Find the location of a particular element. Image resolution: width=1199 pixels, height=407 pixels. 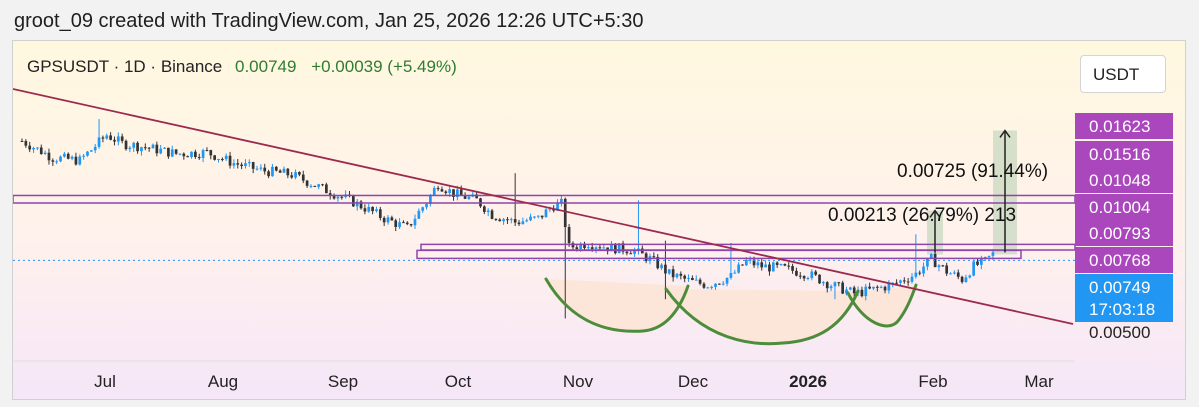

current-price-tag-price: 0.00749 is located at coordinates (1119, 287).